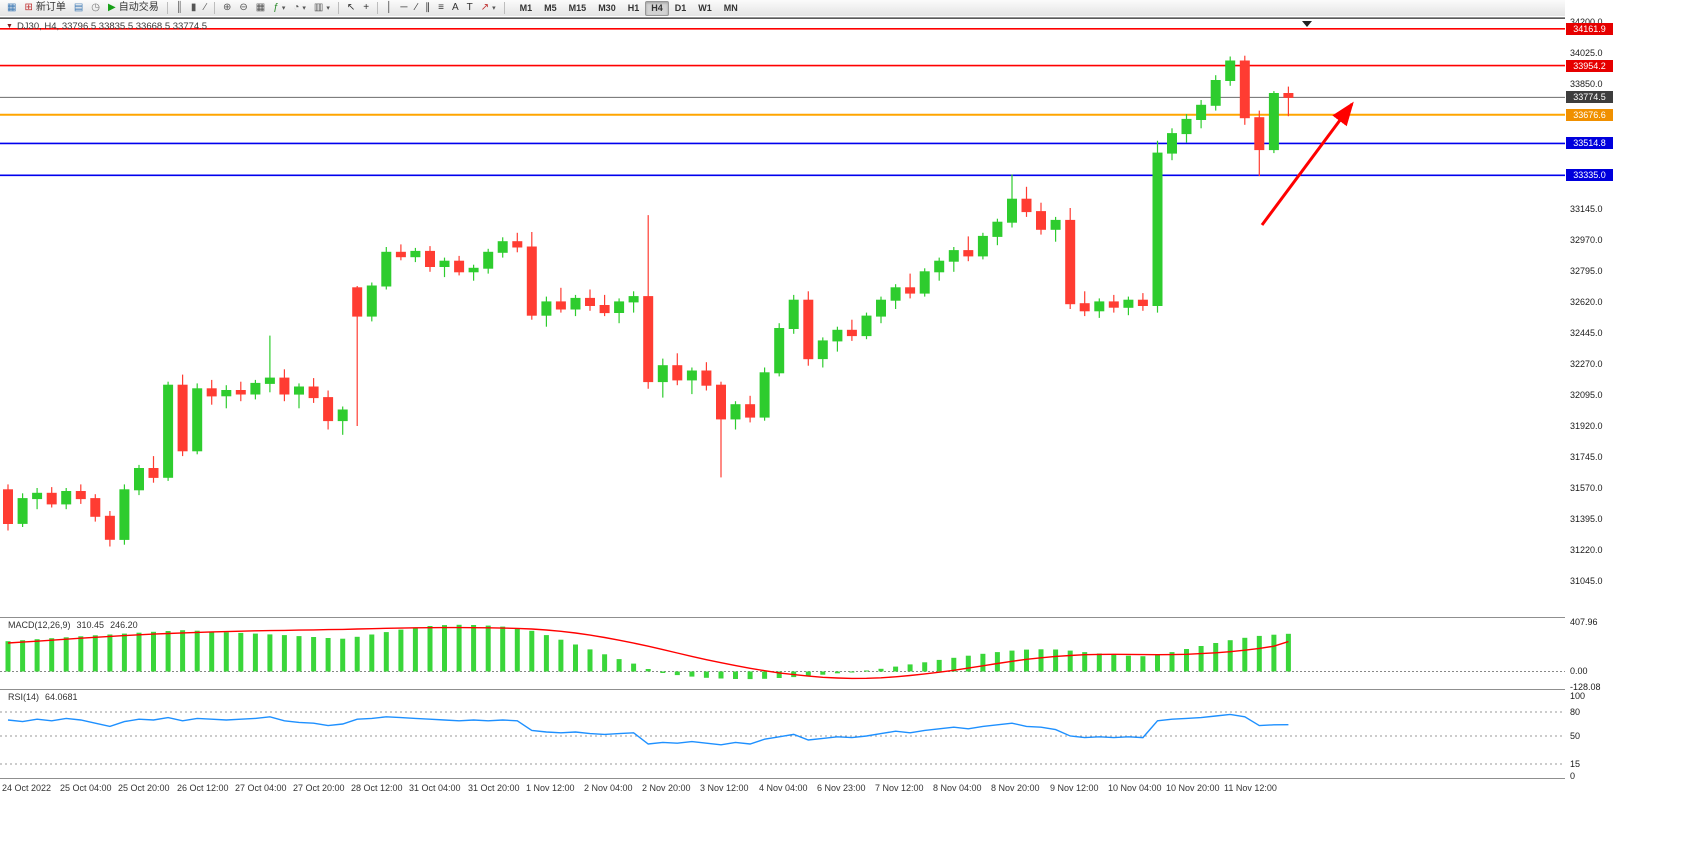  I want to click on macd-panel, so click(782, 653).